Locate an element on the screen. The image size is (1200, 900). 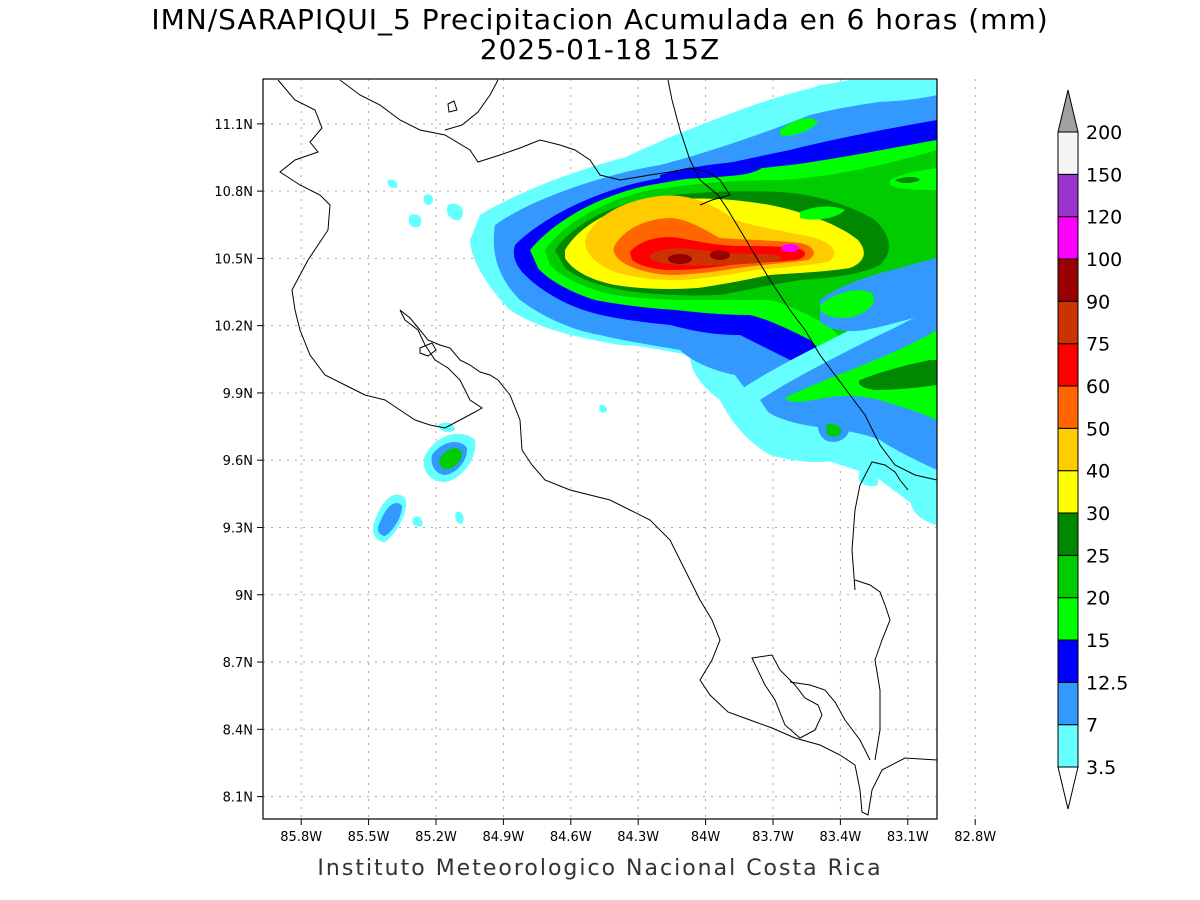
lat-tick-label: 10.2N is located at coordinates (233, 327).